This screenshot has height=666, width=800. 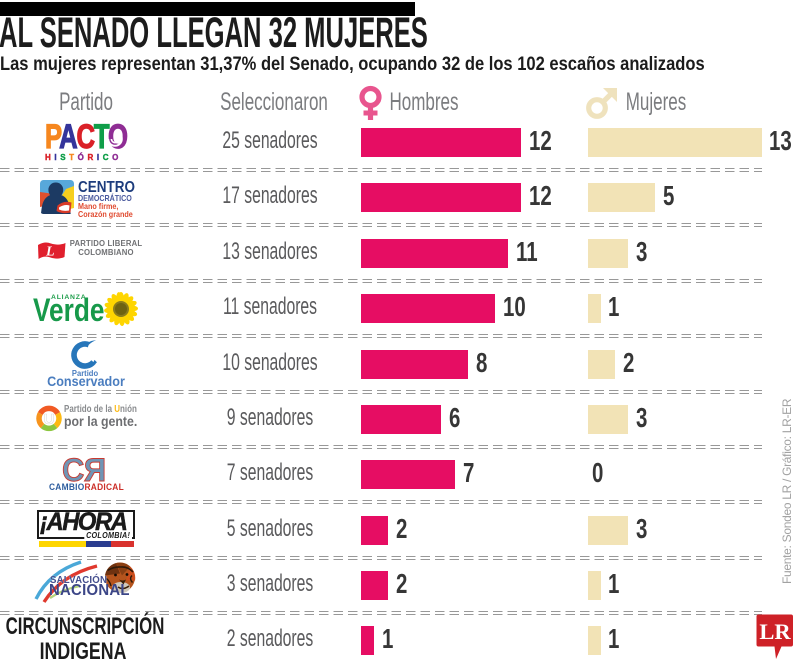 I want to click on svg-text: L, so click(x=50, y=252).